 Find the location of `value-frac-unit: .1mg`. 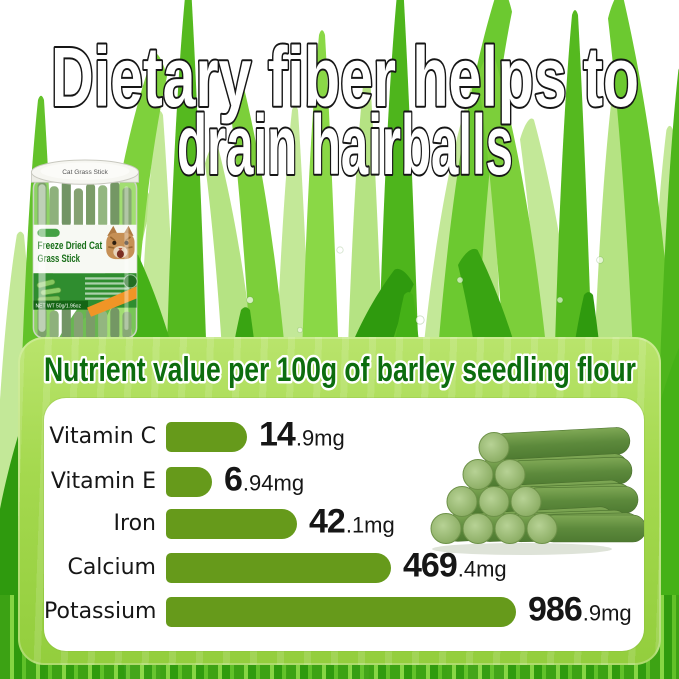

value-frac-unit: .1mg is located at coordinates (370, 525).